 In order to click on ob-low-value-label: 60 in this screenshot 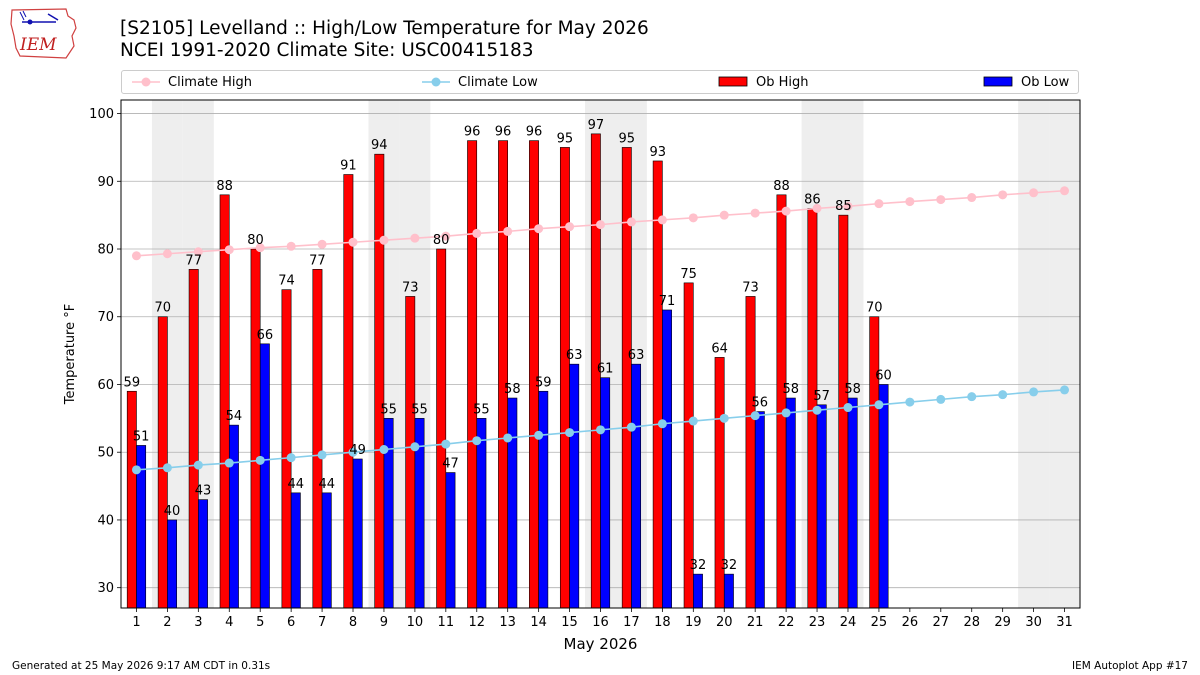, I will do `click(883, 375)`.